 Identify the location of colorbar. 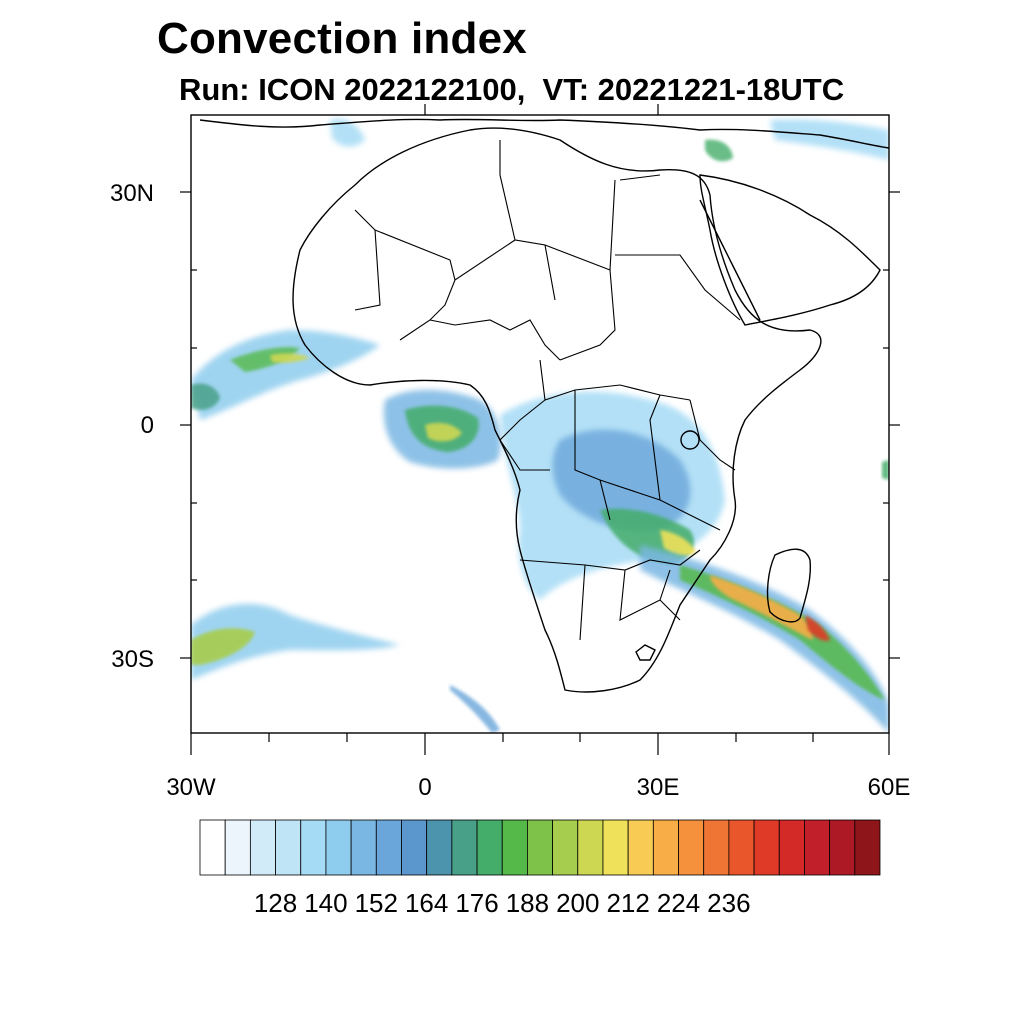
(540, 847).